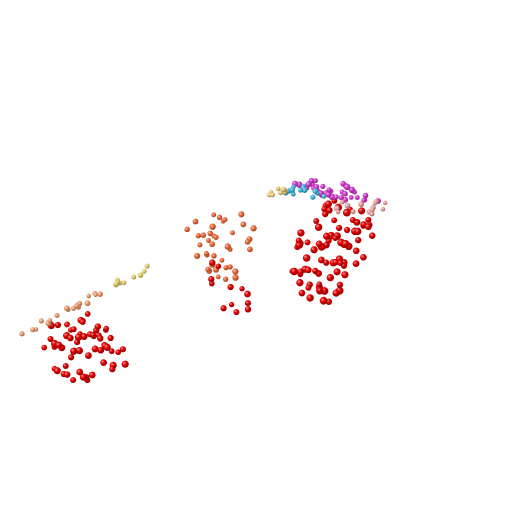 The height and width of the screenshot is (512, 512). Describe the element at coordinates (131, 275) in the screenshot. I see `left-cluster-yellow-edge-points` at that location.